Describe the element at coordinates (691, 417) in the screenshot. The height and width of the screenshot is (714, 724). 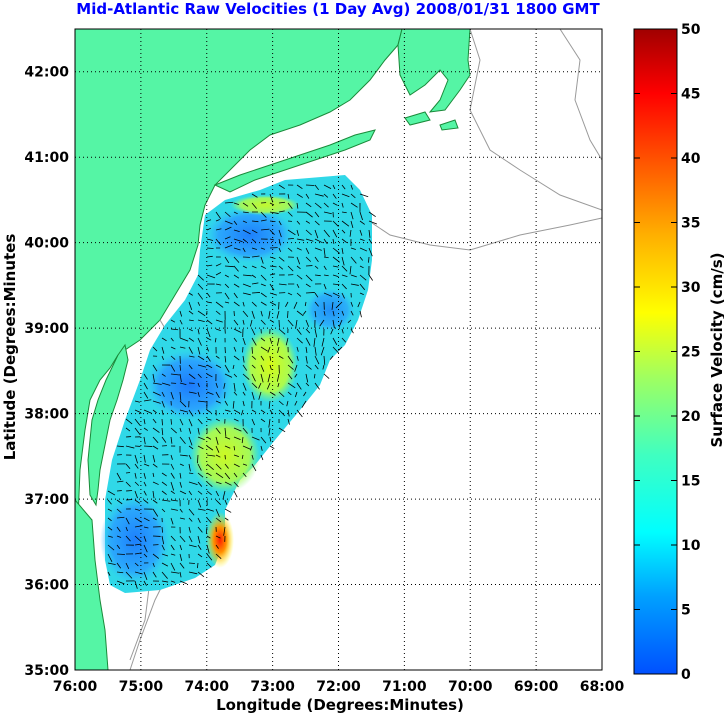
I see `colorbar-tick-label: 20` at that location.